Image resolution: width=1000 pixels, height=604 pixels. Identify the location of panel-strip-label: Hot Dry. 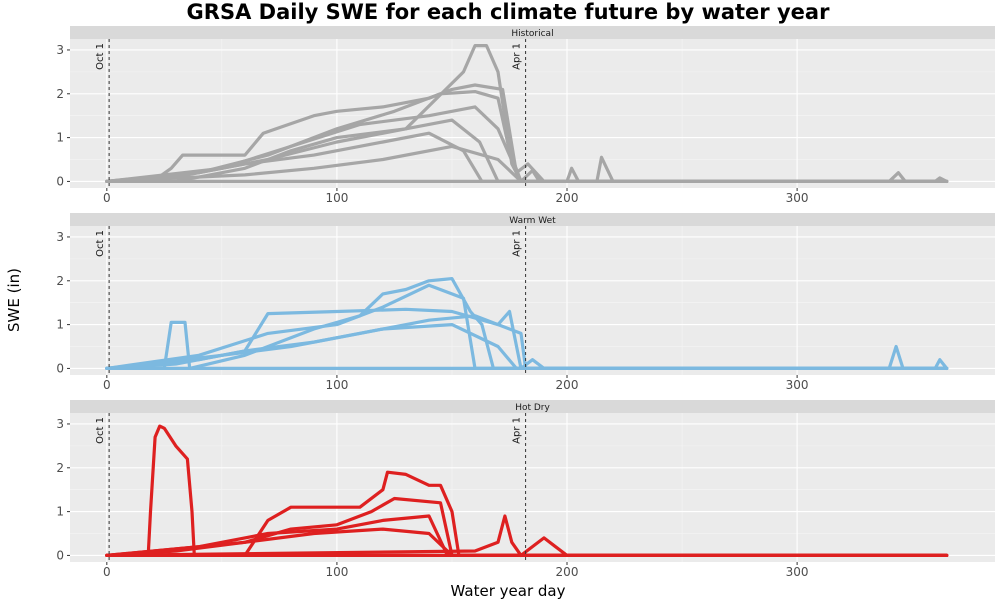
(532, 408).